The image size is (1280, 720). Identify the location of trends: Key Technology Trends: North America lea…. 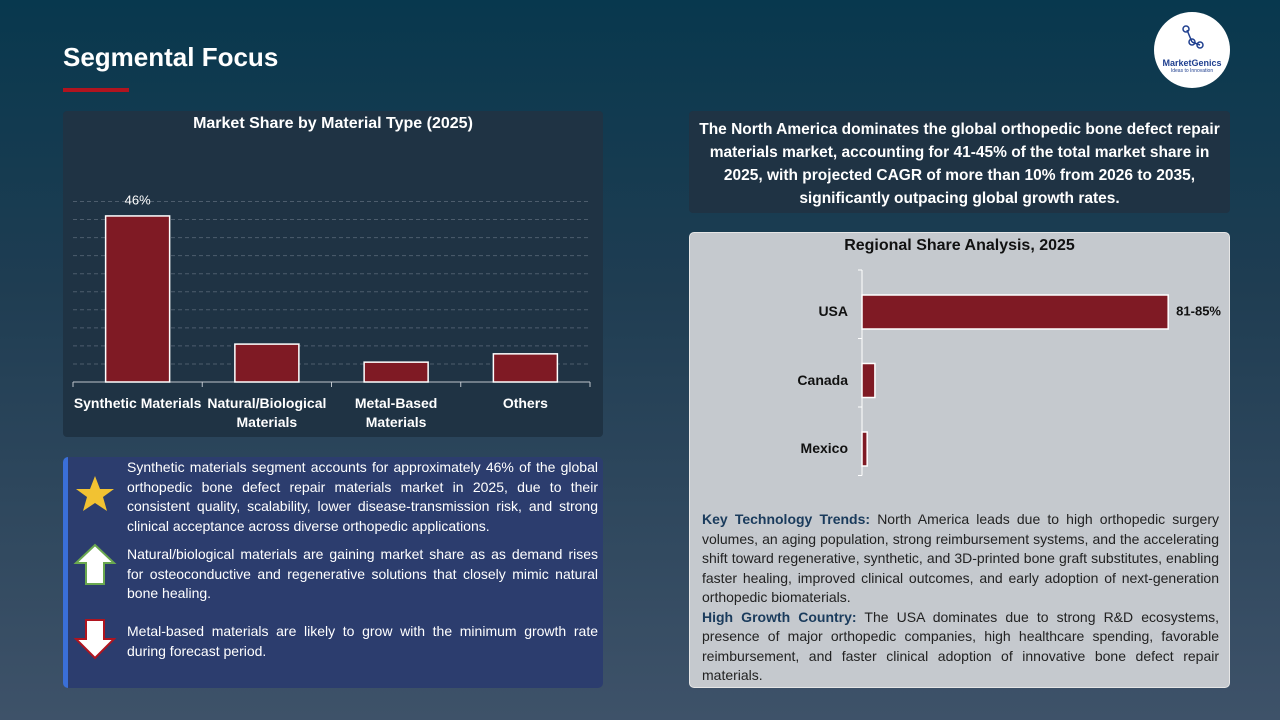
(960, 598).